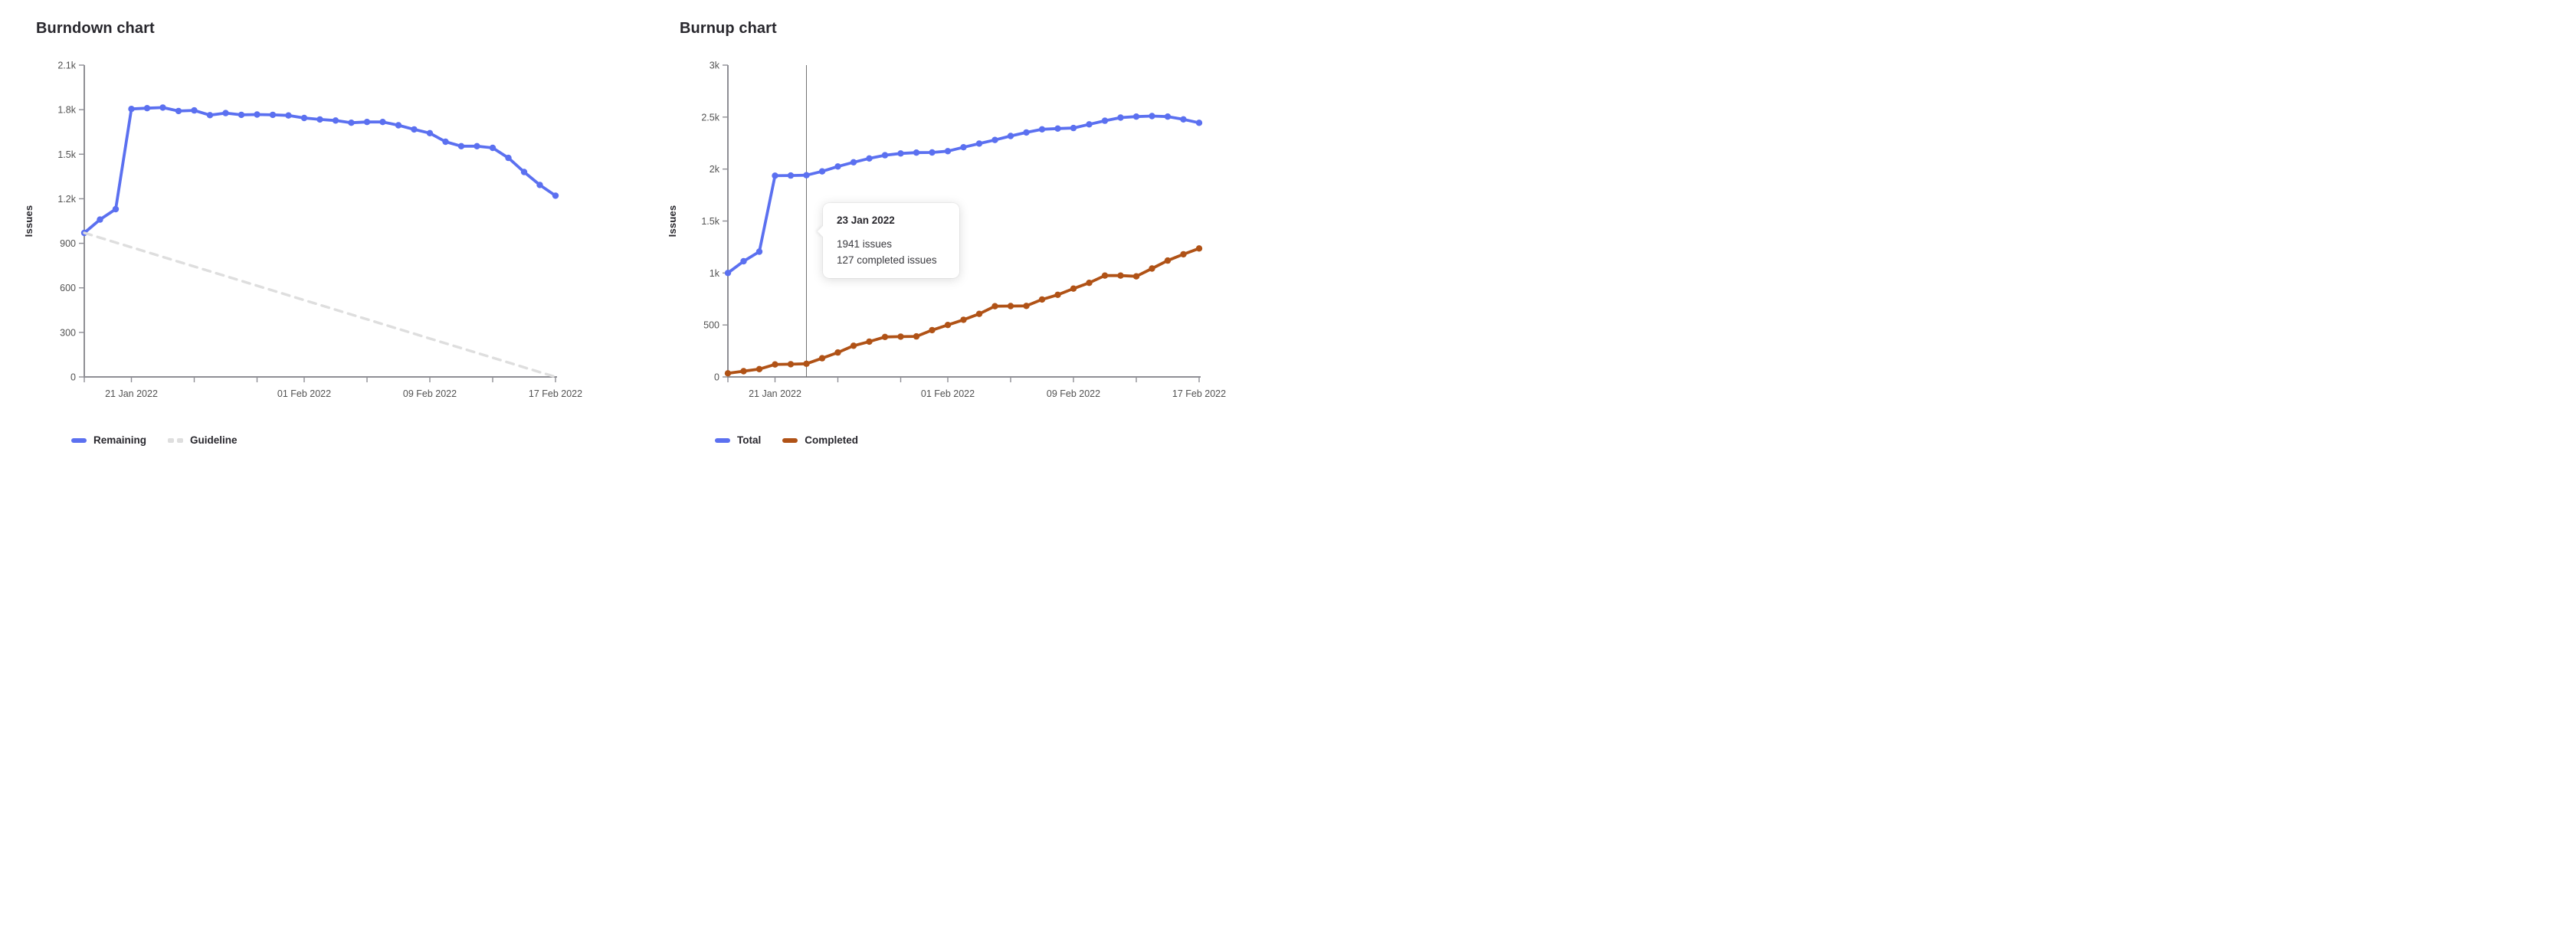 The height and width of the screenshot is (927, 2576). I want to click on legend-item-completed: Completed, so click(820, 440).